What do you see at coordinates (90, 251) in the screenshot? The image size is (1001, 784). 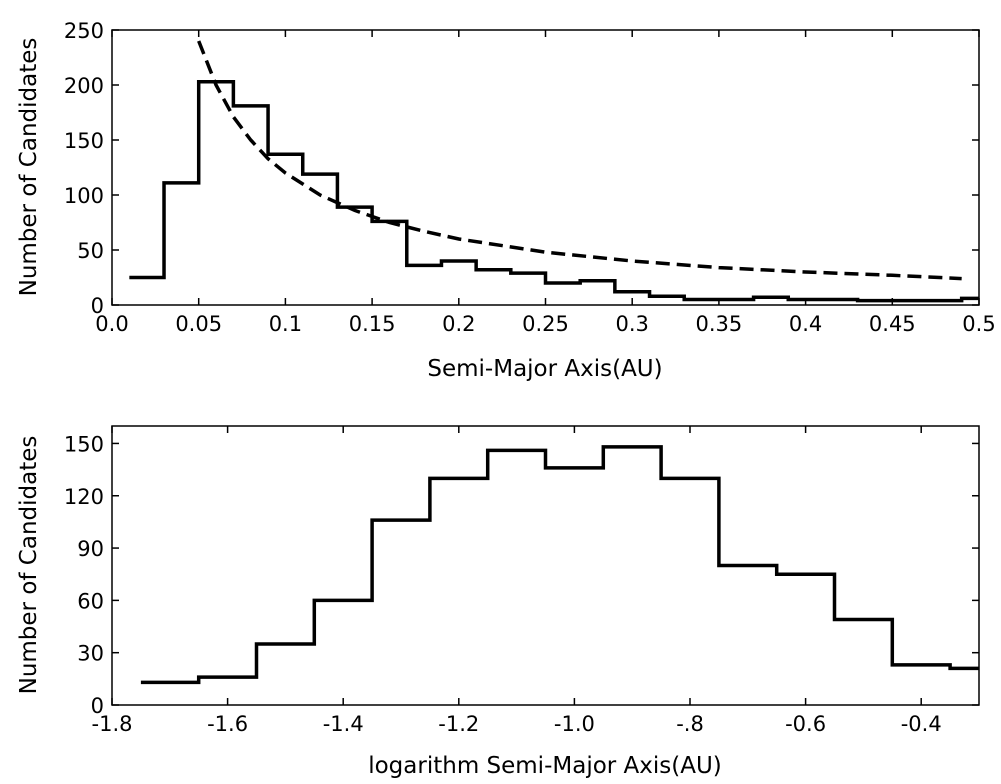 I see `top-y-tick-label: 50` at bounding box center [90, 251].